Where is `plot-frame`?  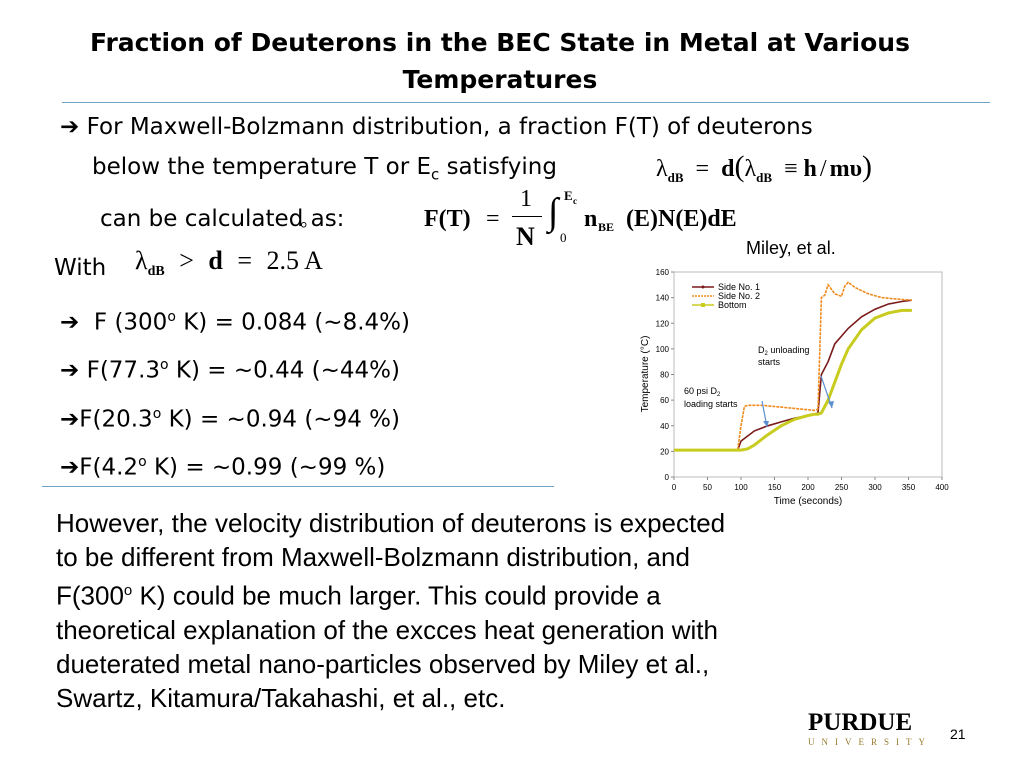 plot-frame is located at coordinates (808, 374).